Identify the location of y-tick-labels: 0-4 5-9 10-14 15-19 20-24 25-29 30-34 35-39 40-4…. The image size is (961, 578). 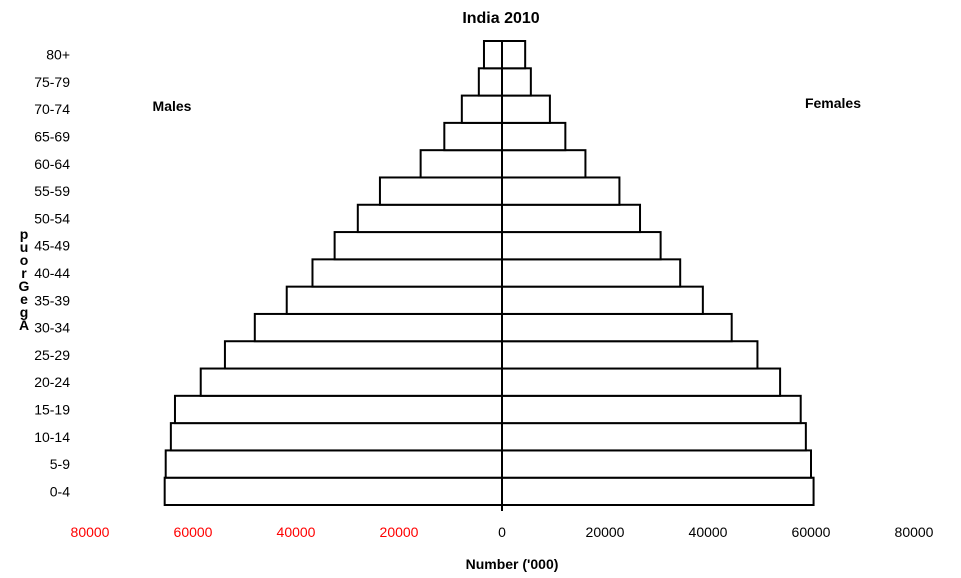
(52, 273).